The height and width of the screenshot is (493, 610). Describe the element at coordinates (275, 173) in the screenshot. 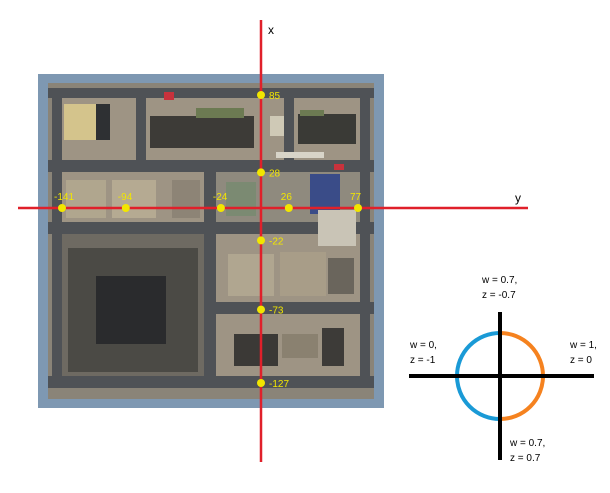

I see `x-marker-label: 28` at that location.